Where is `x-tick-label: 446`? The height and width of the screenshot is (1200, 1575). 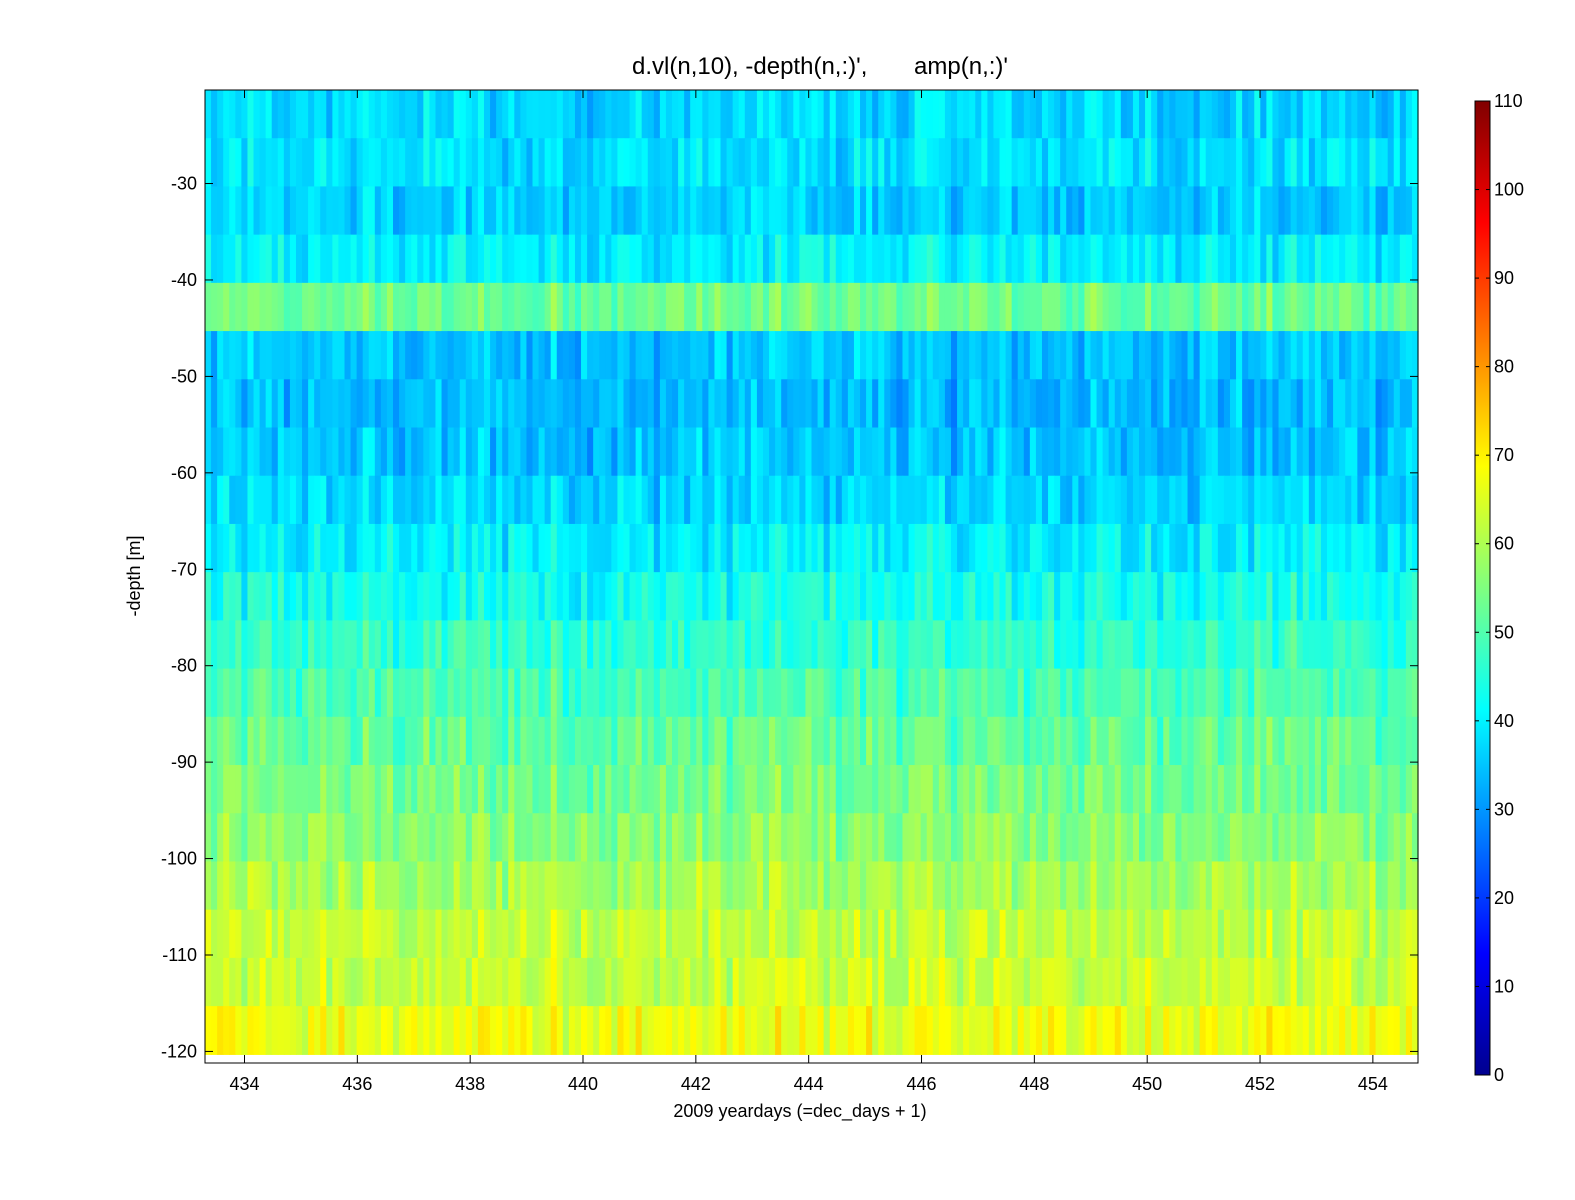
x-tick-label: 446 is located at coordinates (921, 1084).